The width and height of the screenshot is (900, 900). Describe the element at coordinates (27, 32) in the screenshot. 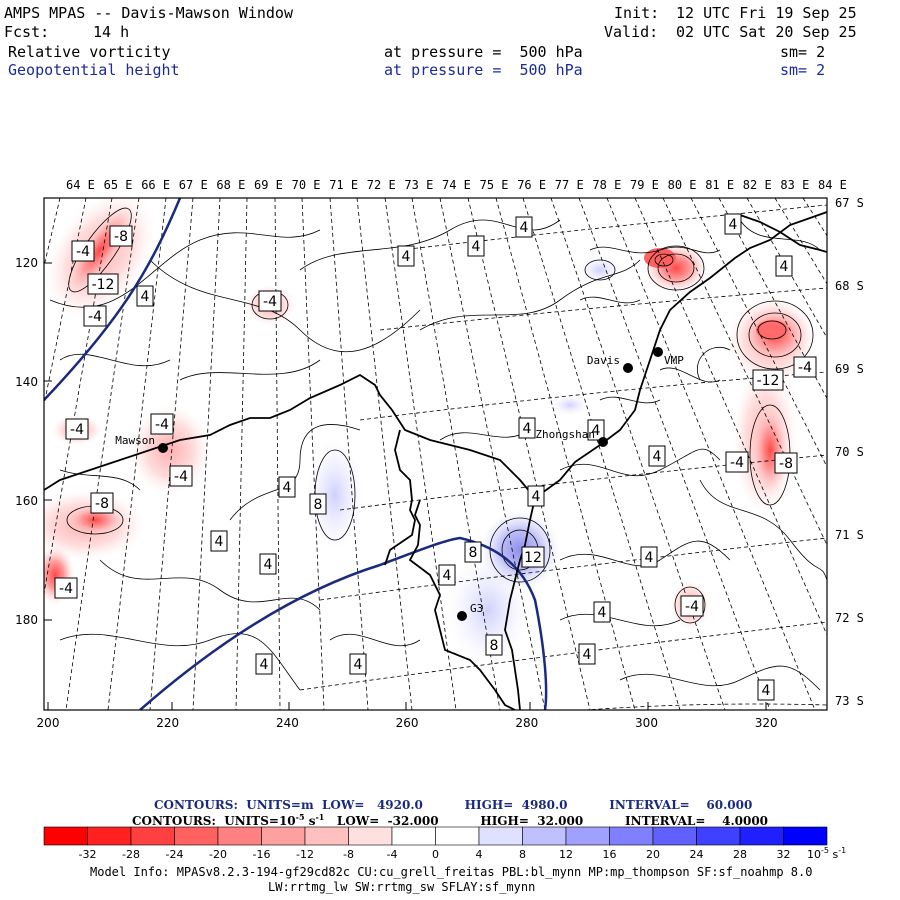

I see `fcst-label: Fcst:` at that location.